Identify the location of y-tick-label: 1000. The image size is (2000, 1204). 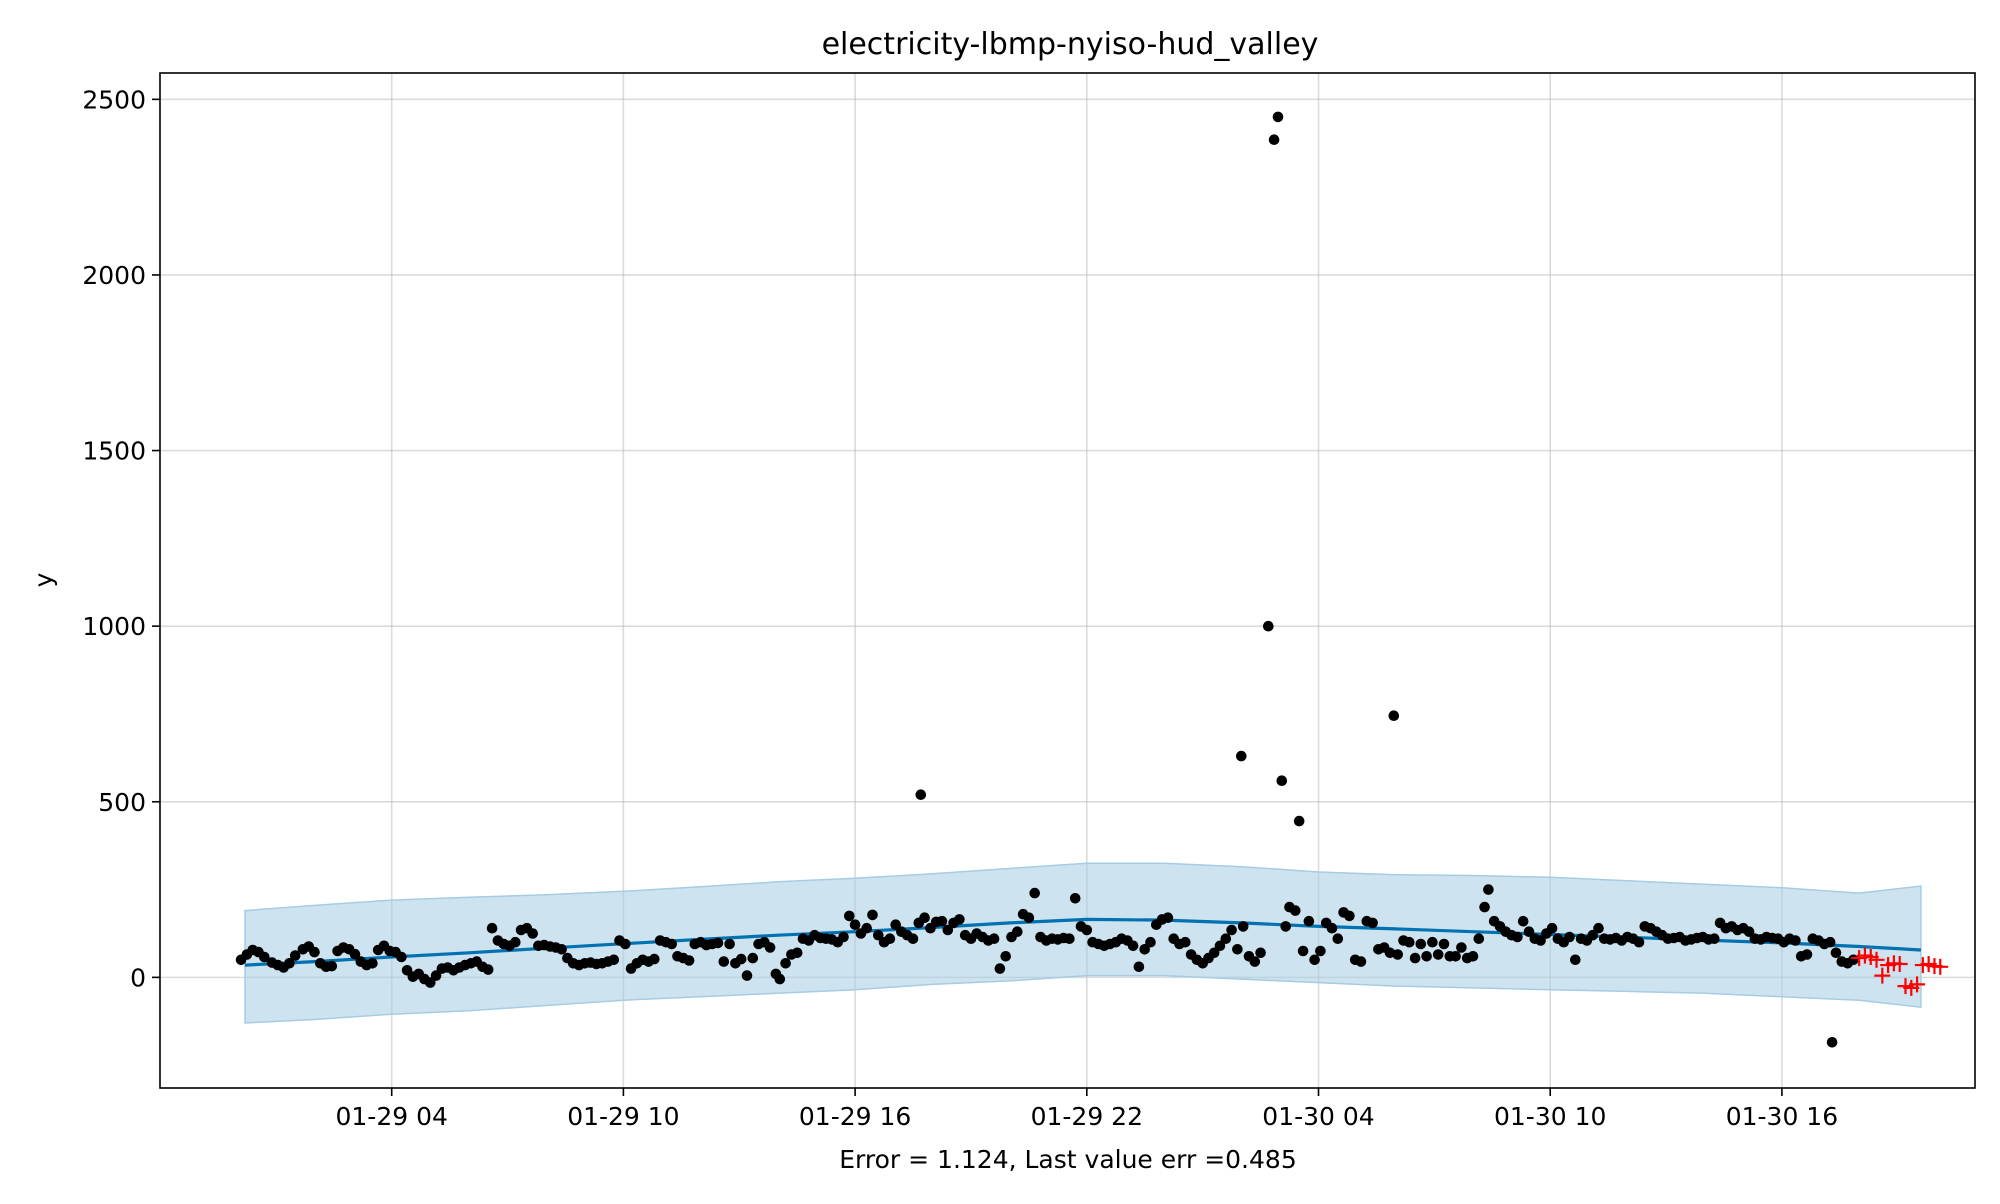
(114, 626).